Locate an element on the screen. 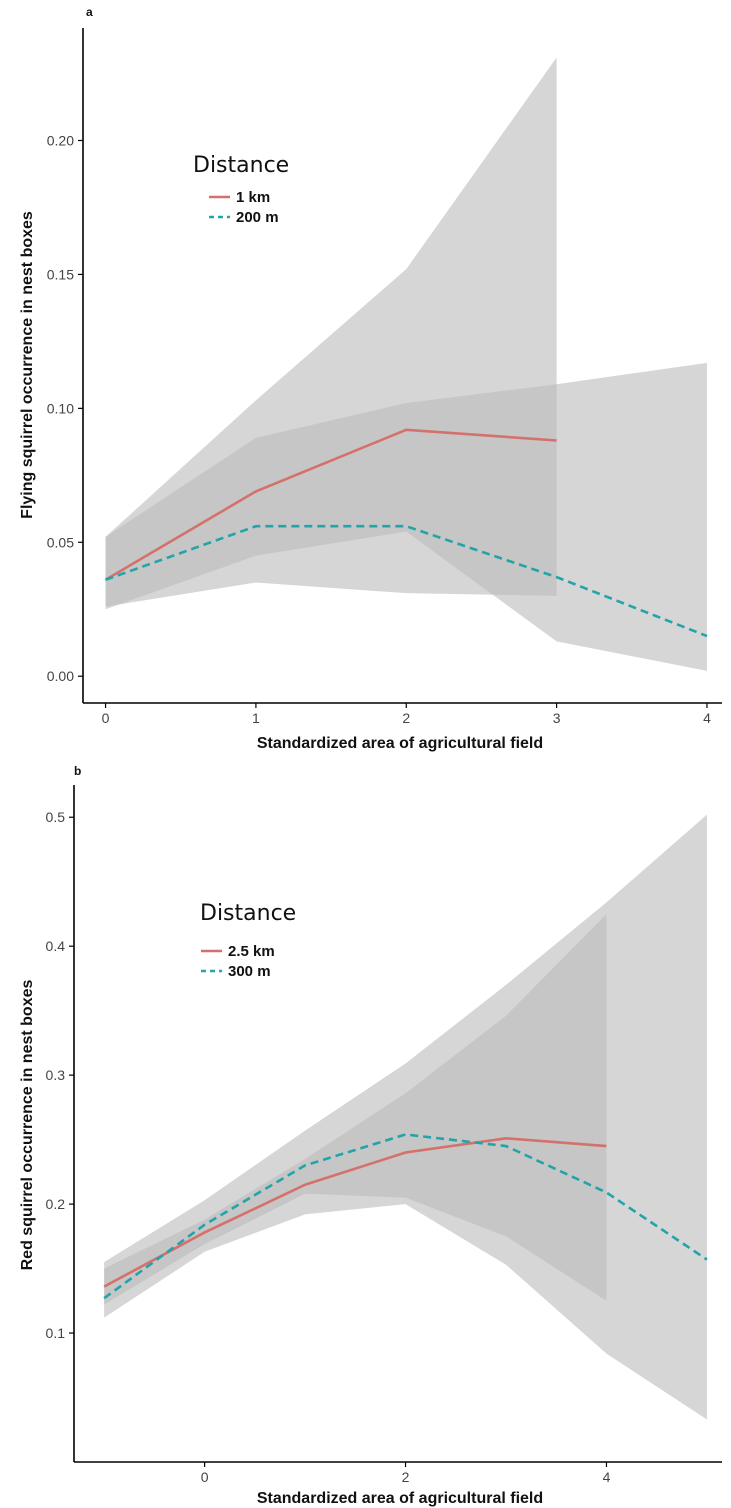 The height and width of the screenshot is (1508, 731). panel-a-y-axis-title: Flying squirrel occurrence in nest boxes is located at coordinates (27, 365).